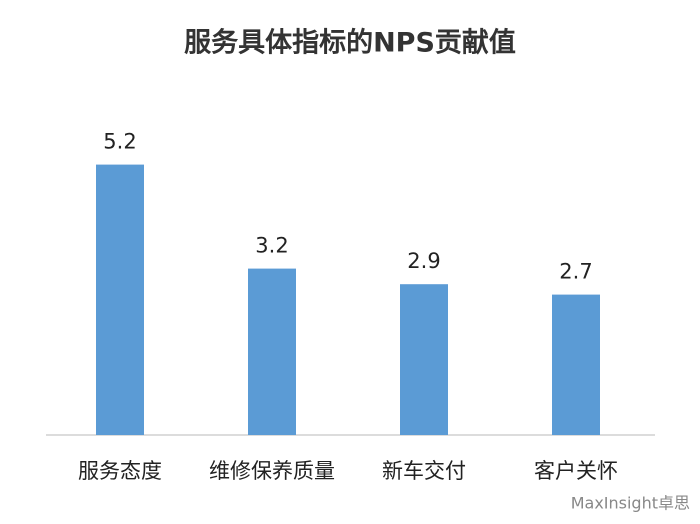  What do you see at coordinates (576, 471) in the screenshot?
I see `x-tick-label: 客户关怀` at bounding box center [576, 471].